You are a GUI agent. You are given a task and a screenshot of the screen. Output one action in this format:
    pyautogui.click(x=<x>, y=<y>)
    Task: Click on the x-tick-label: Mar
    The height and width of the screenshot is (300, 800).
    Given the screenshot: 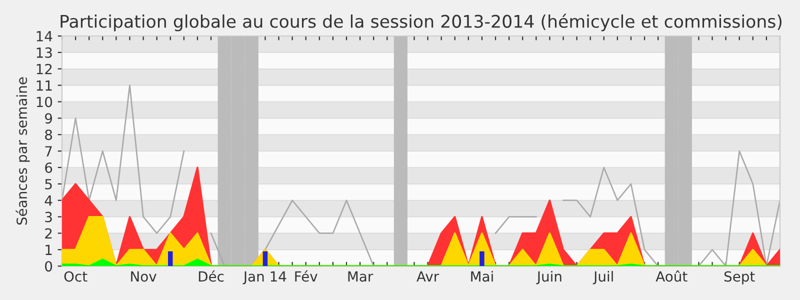 What is the action you would take?
    pyautogui.click(x=361, y=276)
    